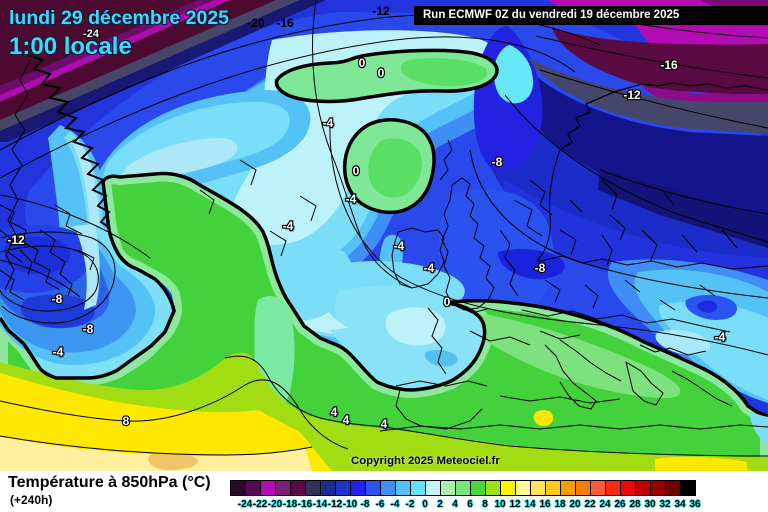  What do you see at coordinates (256, 23) in the screenshot?
I see `svg-text: -20` at bounding box center [256, 23].